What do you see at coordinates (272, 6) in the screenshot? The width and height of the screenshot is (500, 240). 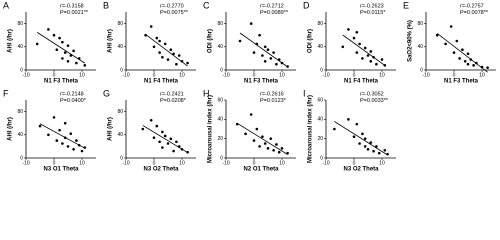 I see `stat-annotation: r=-0.2712` at bounding box center [272, 6].